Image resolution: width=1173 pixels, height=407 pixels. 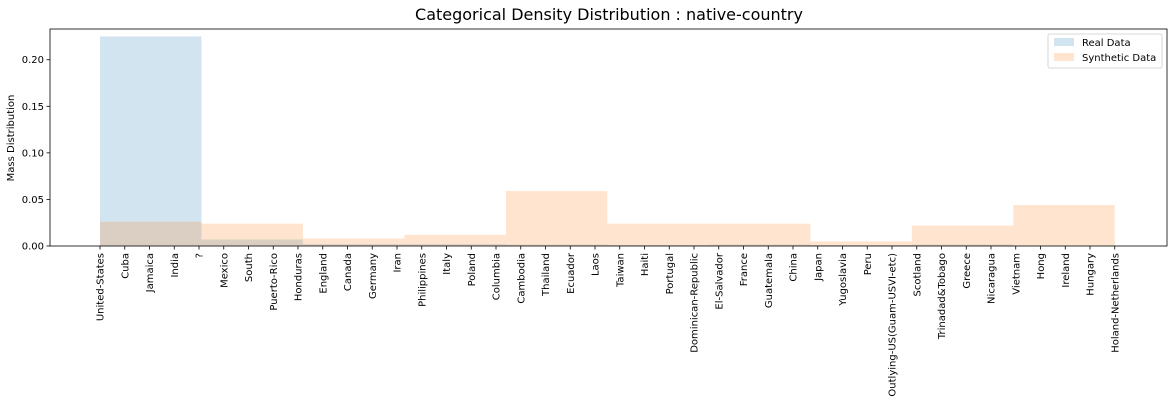 I want to click on x-tick-label: South, so click(x=249, y=267).